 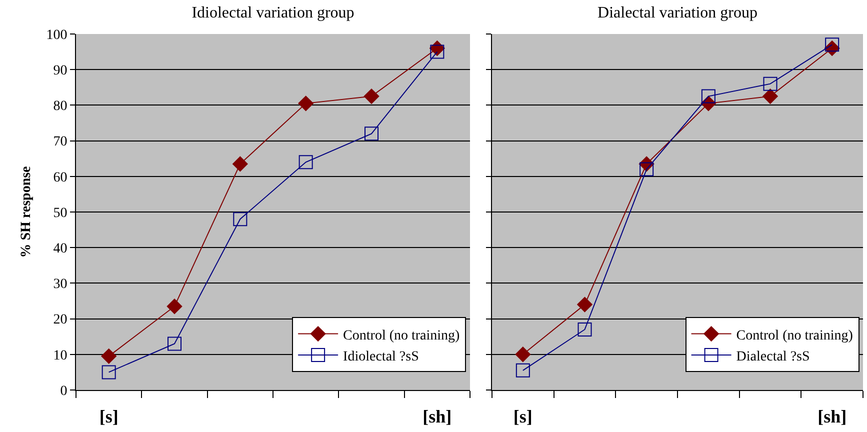 I want to click on y-tick-label: 10, so click(x=60, y=356).